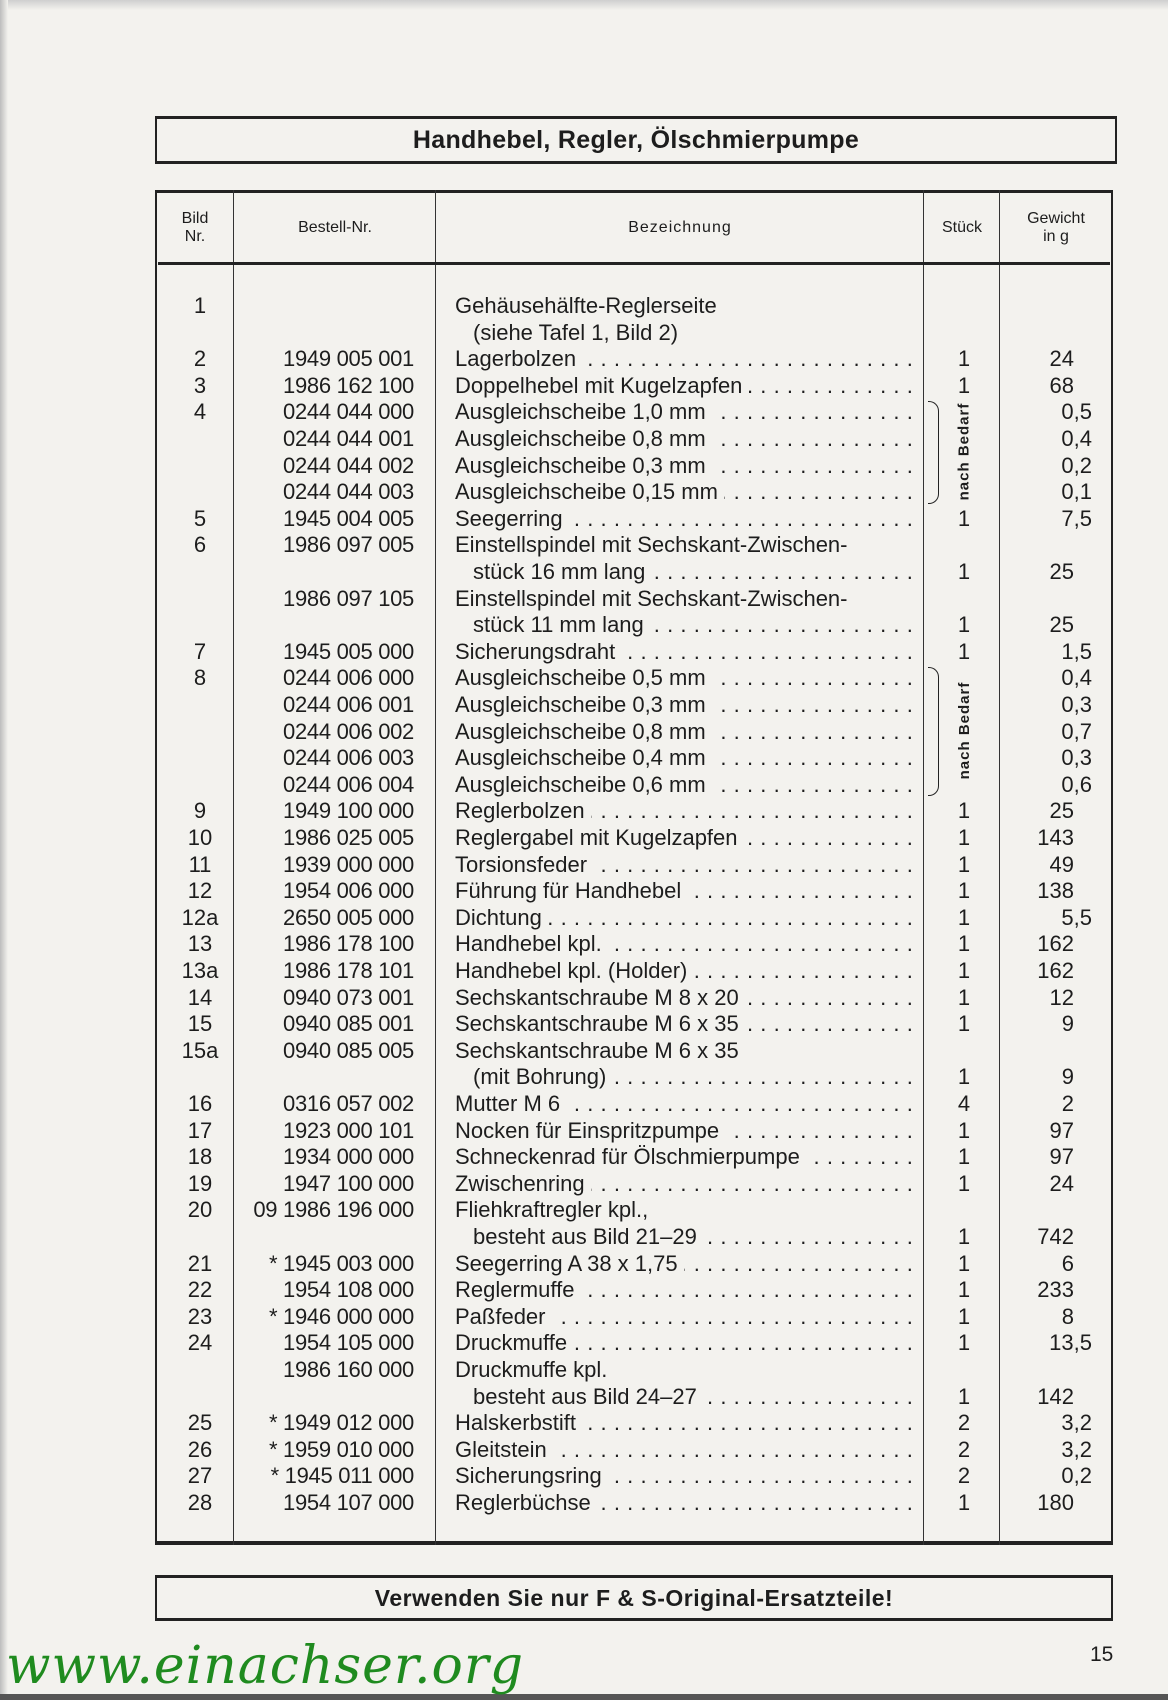  Describe the element at coordinates (348, 651) in the screenshot. I see `bestell-nr: 1945 005 000` at that location.